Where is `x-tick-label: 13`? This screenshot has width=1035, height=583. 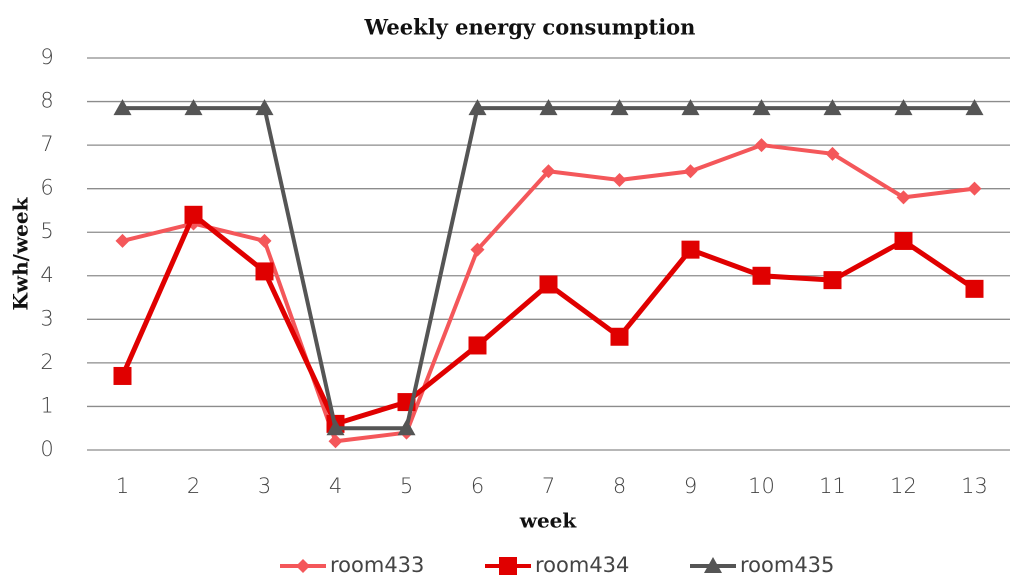 x-tick-label: 13 is located at coordinates (974, 486).